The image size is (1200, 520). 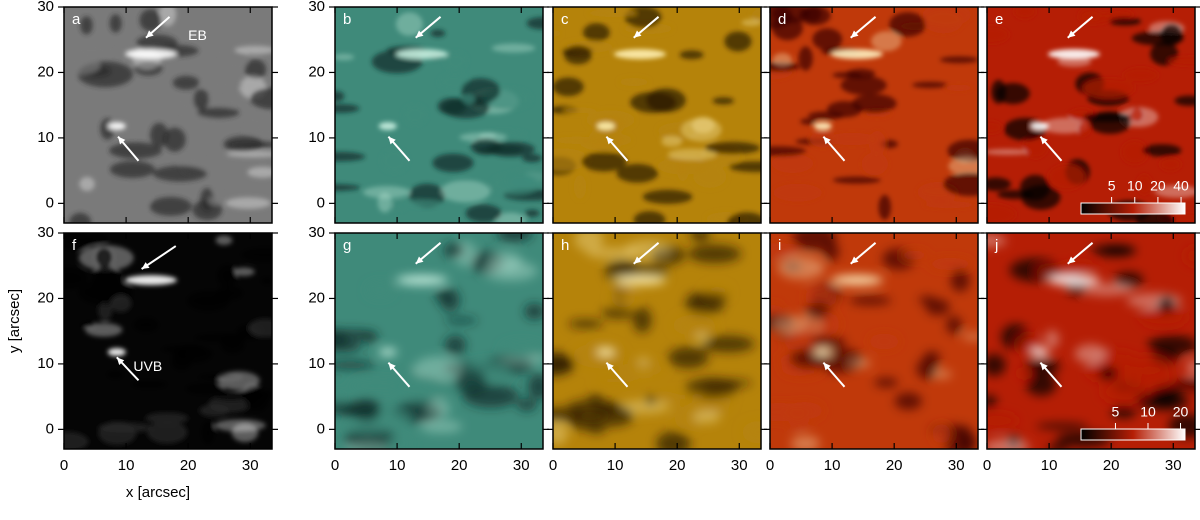 I want to click on y-tick-label: 30, so click(x=45, y=7).